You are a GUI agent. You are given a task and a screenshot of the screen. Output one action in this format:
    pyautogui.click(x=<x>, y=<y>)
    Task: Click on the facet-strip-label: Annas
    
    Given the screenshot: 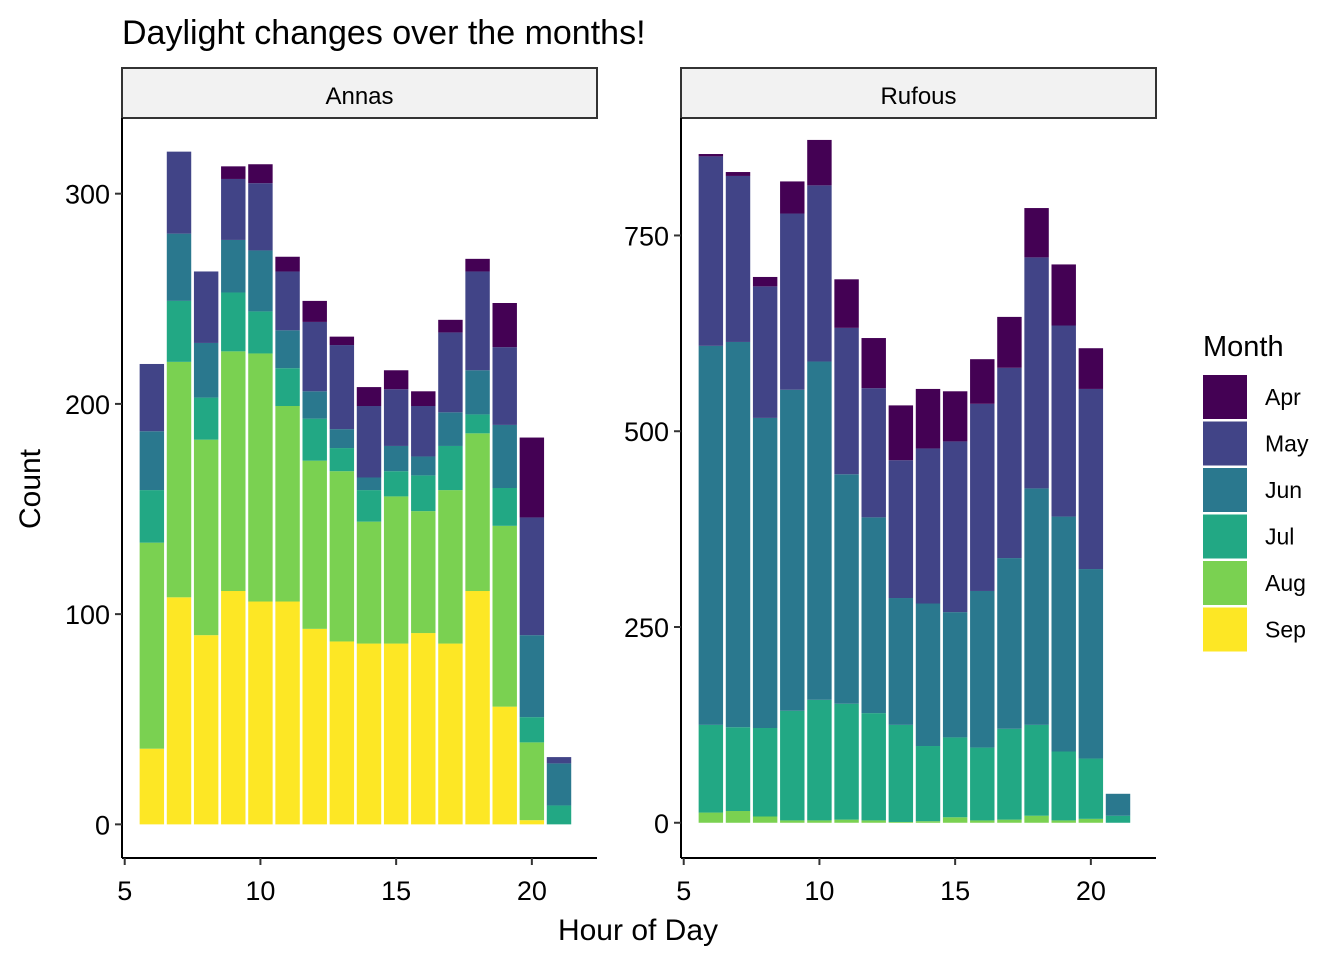 What is the action you would take?
    pyautogui.click(x=359, y=96)
    